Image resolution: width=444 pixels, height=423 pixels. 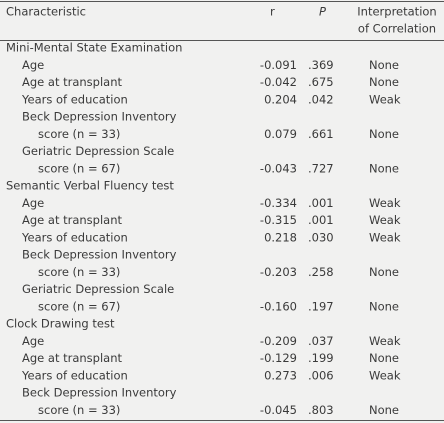 What do you see at coordinates (321, 99) in the screenshot?
I see `p-value: .042` at bounding box center [321, 99].